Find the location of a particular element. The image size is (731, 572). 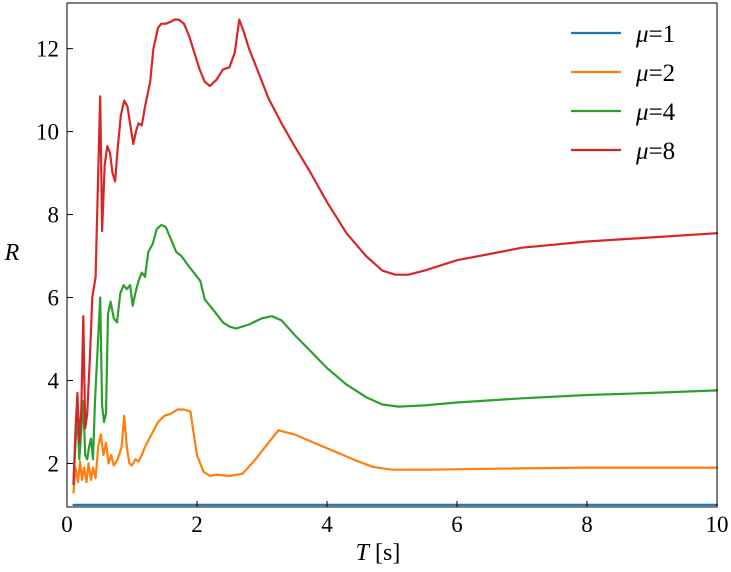

x-tick-label: 6 is located at coordinates (457, 524).